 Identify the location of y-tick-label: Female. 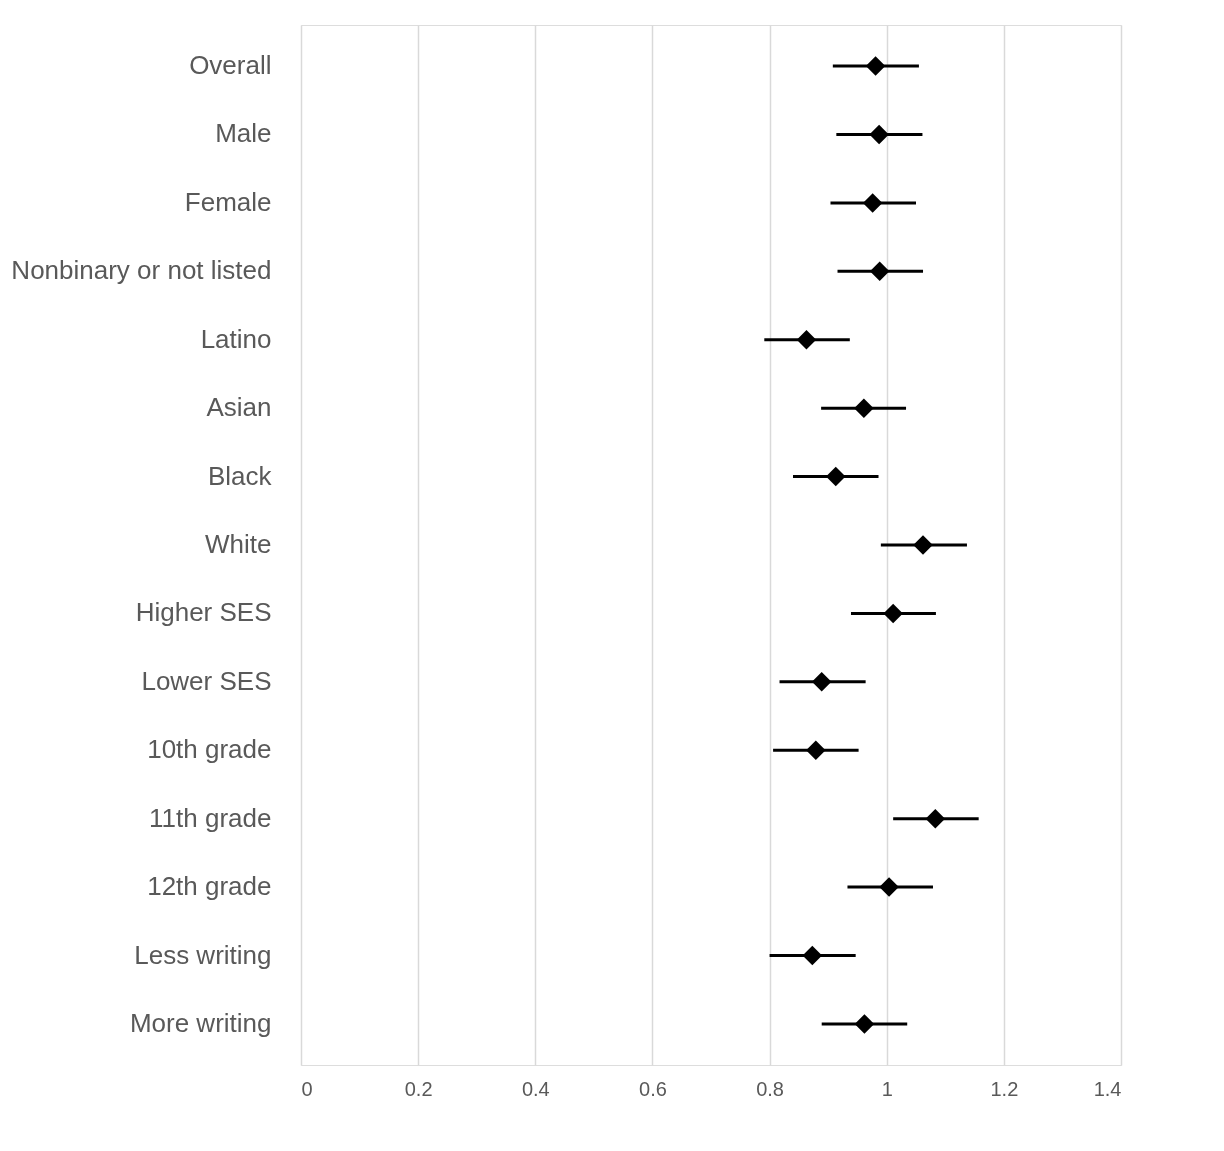
(228, 201).